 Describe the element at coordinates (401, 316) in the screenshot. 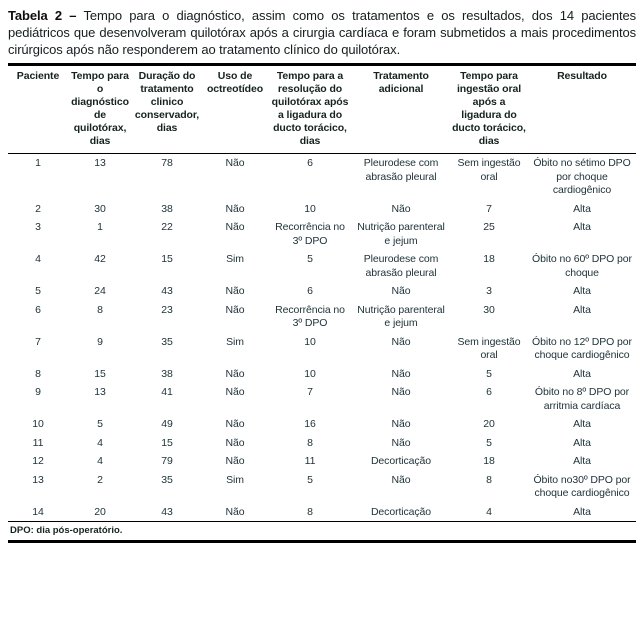

I see `table-cell: Nutrição parenteral e jejum` at that location.